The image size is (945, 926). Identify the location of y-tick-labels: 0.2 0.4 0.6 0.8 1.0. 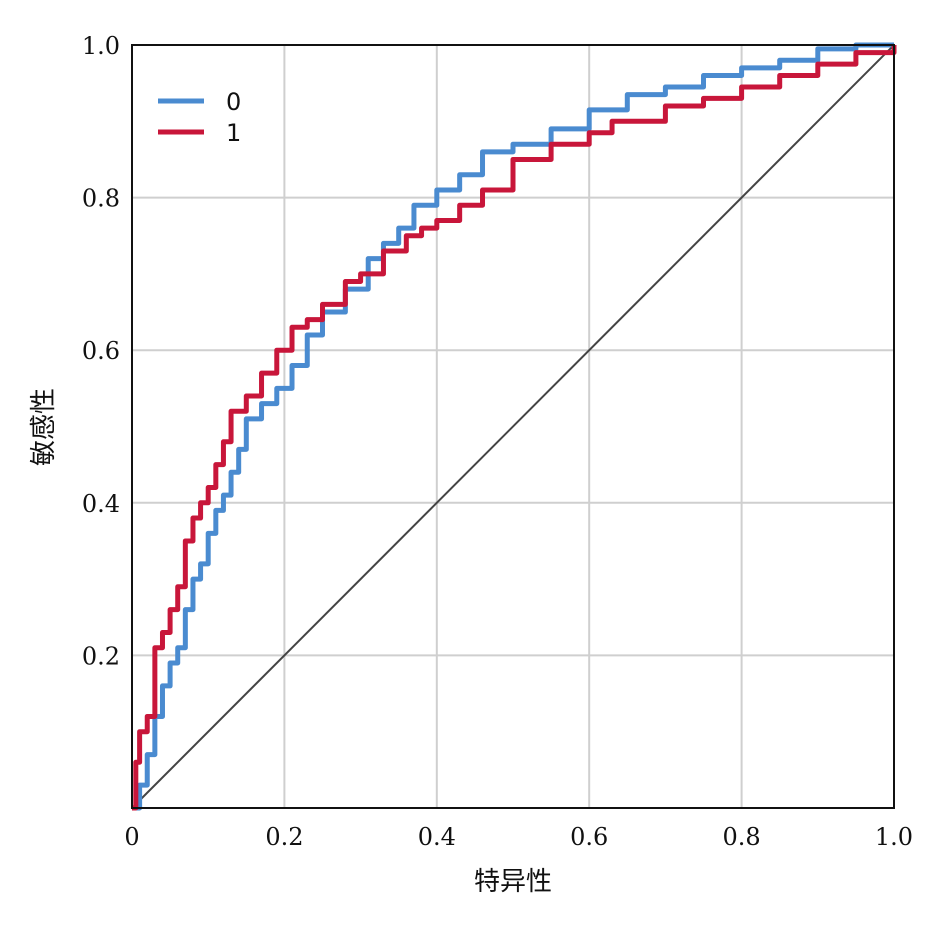
(101, 351).